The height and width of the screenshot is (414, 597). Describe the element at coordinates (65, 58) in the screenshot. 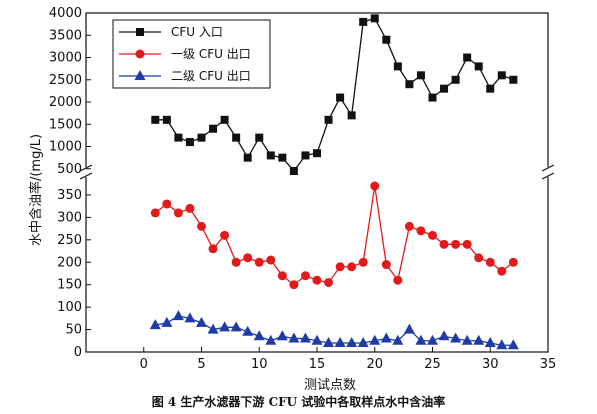

I see `y-tick-label: 3000` at that location.